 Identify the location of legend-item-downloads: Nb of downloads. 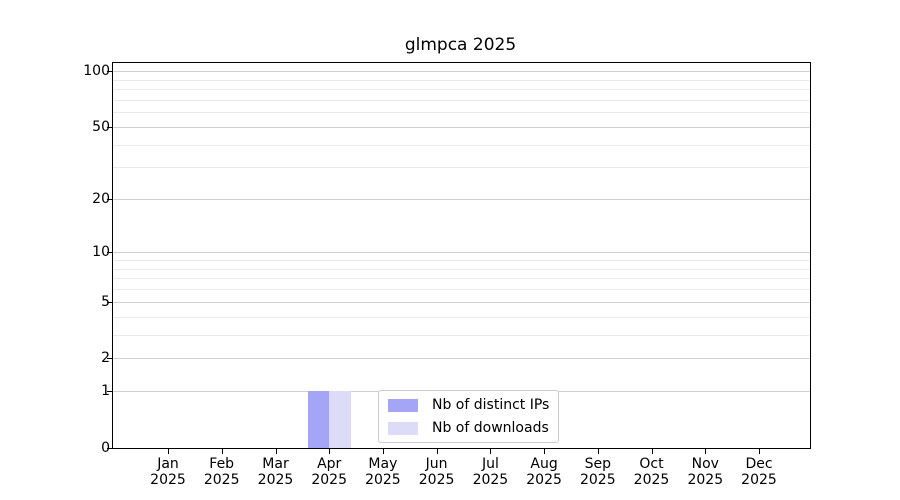
(468, 428).